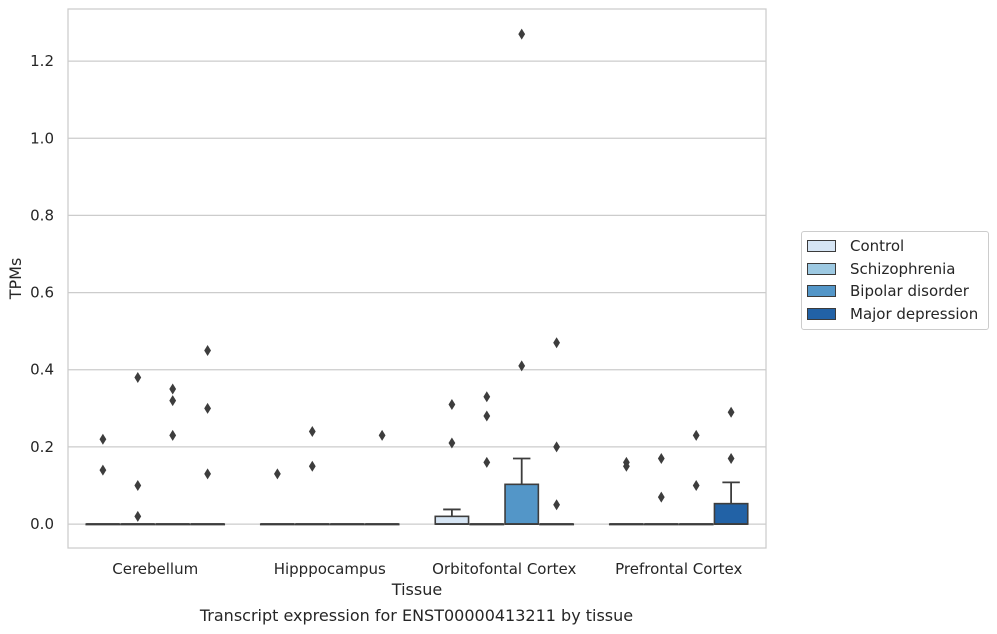  I want to click on y-axis-label: TPMs, so click(15, 279).